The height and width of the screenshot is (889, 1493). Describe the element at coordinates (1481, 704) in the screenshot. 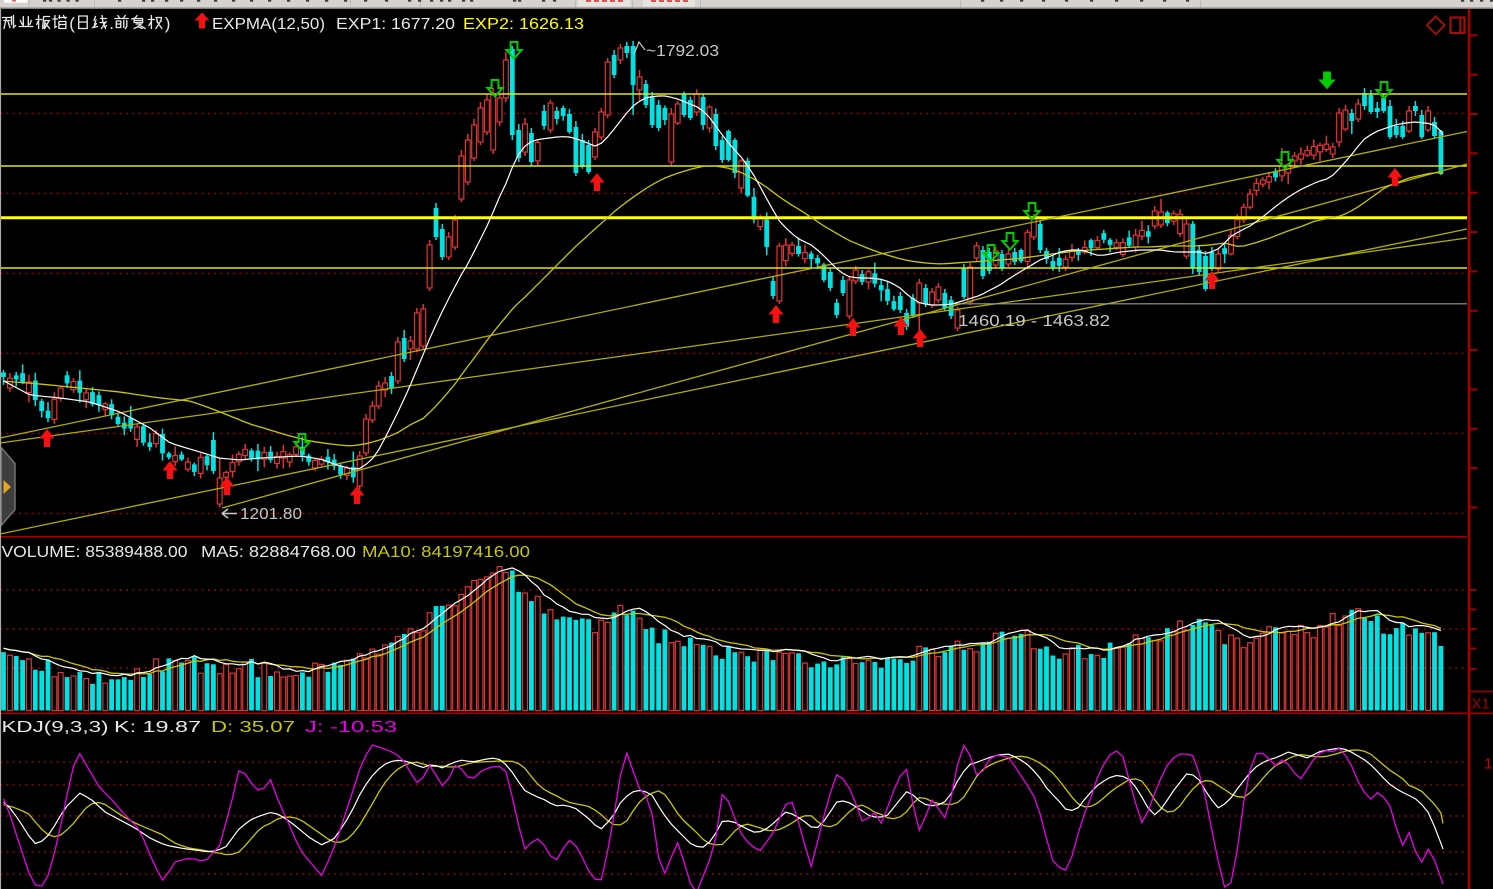

I see `svg-text: X1` at that location.